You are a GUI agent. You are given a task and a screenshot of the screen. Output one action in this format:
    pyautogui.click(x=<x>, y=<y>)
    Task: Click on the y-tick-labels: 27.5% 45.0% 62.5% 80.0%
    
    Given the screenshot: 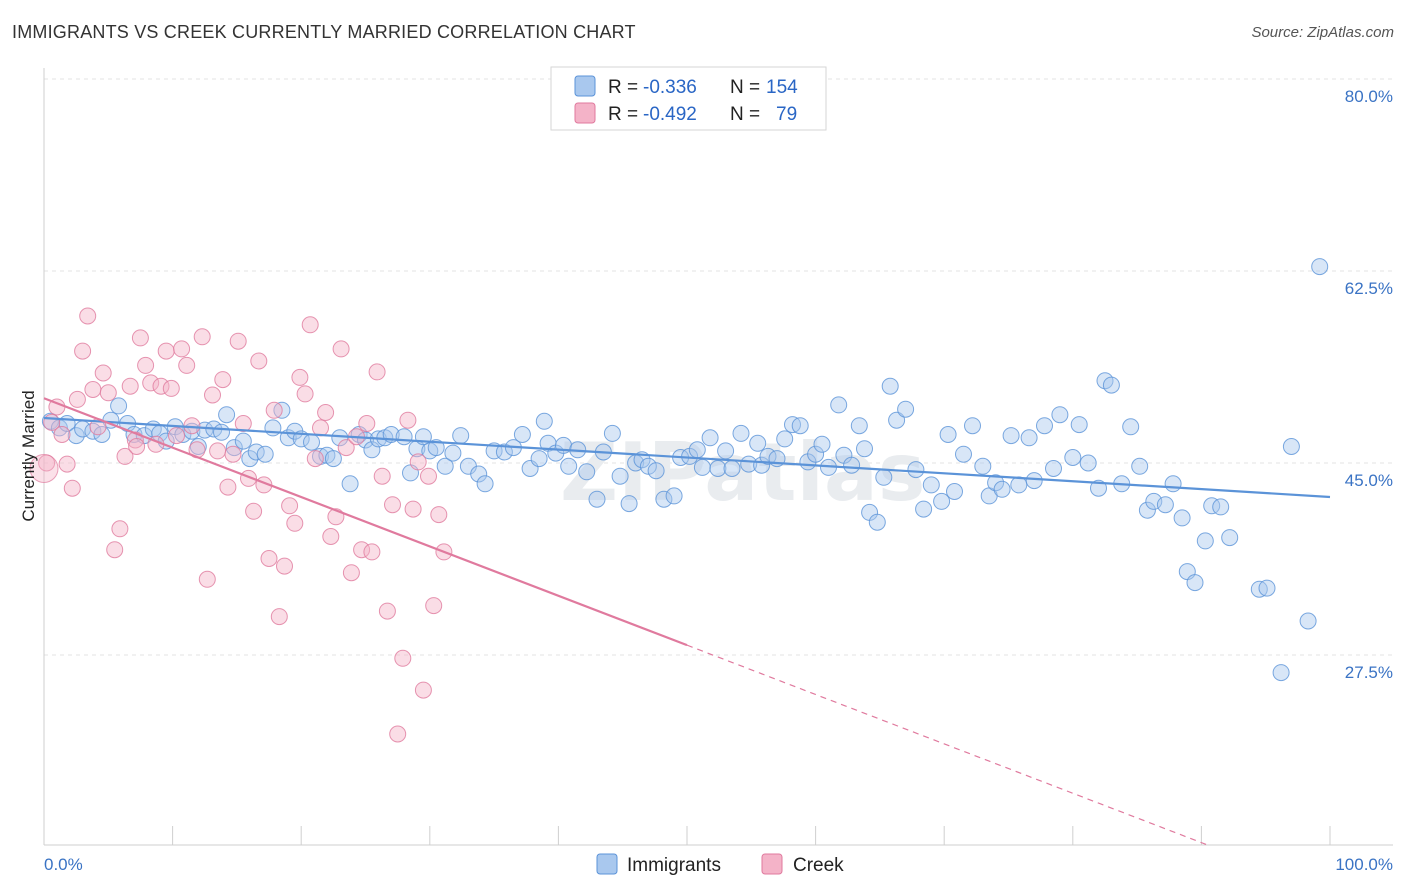 What is the action you would take?
    pyautogui.click(x=1369, y=384)
    